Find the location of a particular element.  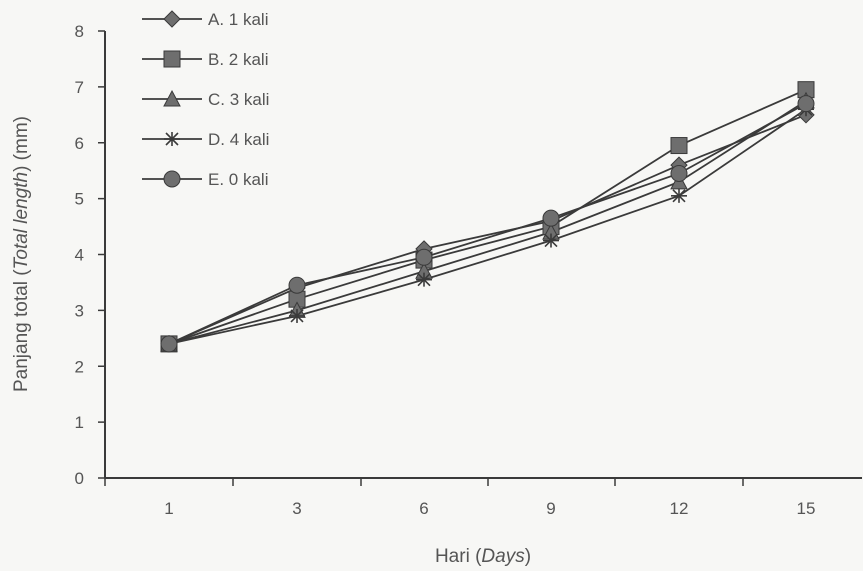

y-ticks: 0 1 2 3 4 5 6 7 8 is located at coordinates (90, 255).